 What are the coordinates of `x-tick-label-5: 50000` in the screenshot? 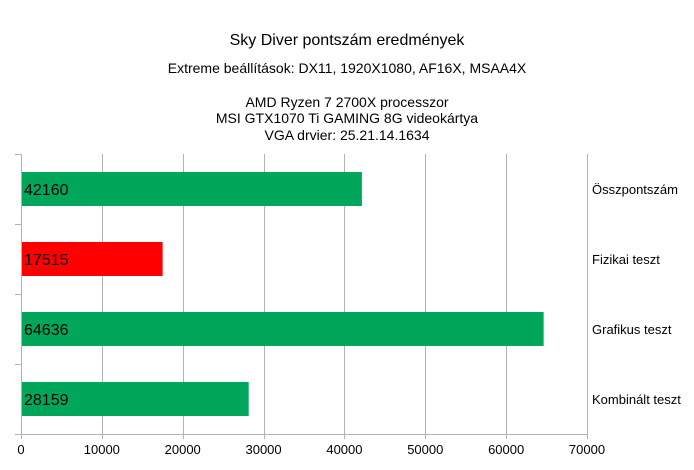 It's located at (425, 449).